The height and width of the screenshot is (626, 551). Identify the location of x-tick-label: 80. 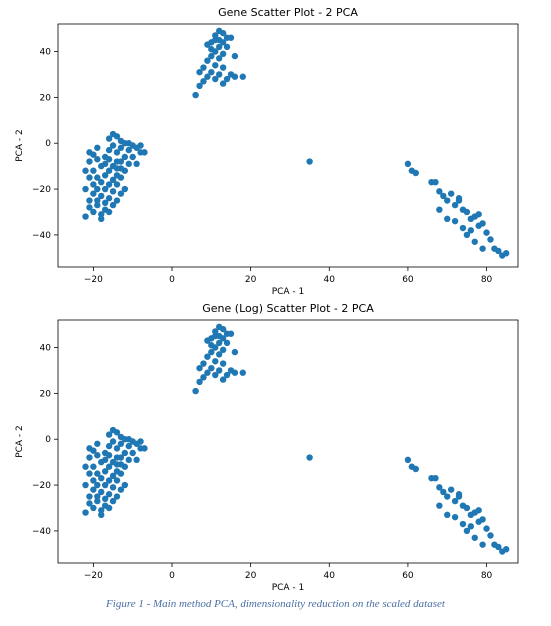
(487, 280).